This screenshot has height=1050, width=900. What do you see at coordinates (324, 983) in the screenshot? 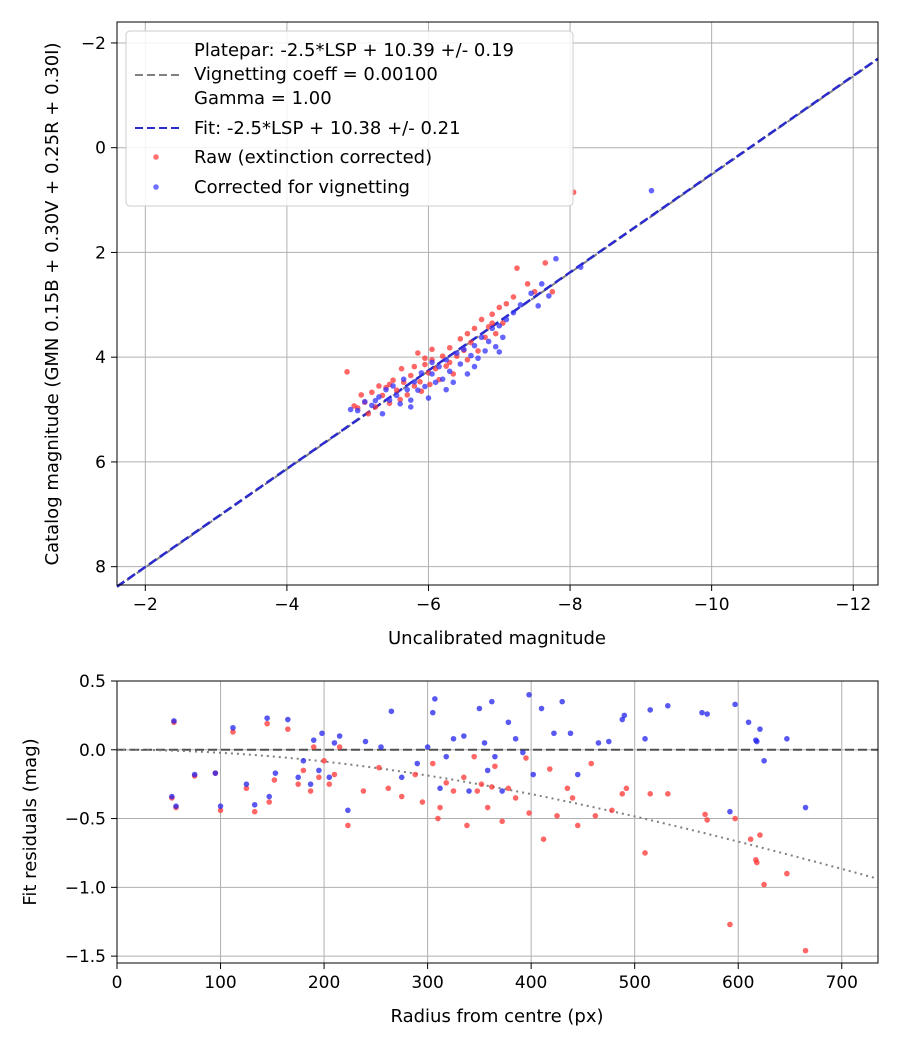
I see `x-tick-label: 200` at bounding box center [324, 983].